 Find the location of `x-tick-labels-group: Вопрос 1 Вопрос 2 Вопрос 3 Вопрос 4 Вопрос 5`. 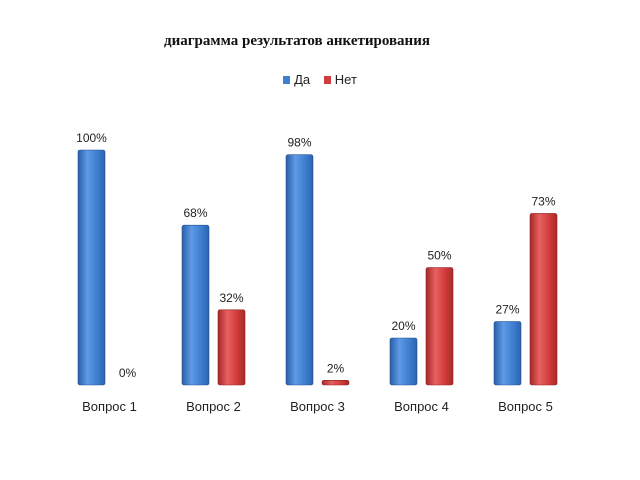

x-tick-labels-group: Вопрос 1 Вопрос 2 Вопрос 3 Вопрос 4 Вопрос 5 is located at coordinates (317, 406).